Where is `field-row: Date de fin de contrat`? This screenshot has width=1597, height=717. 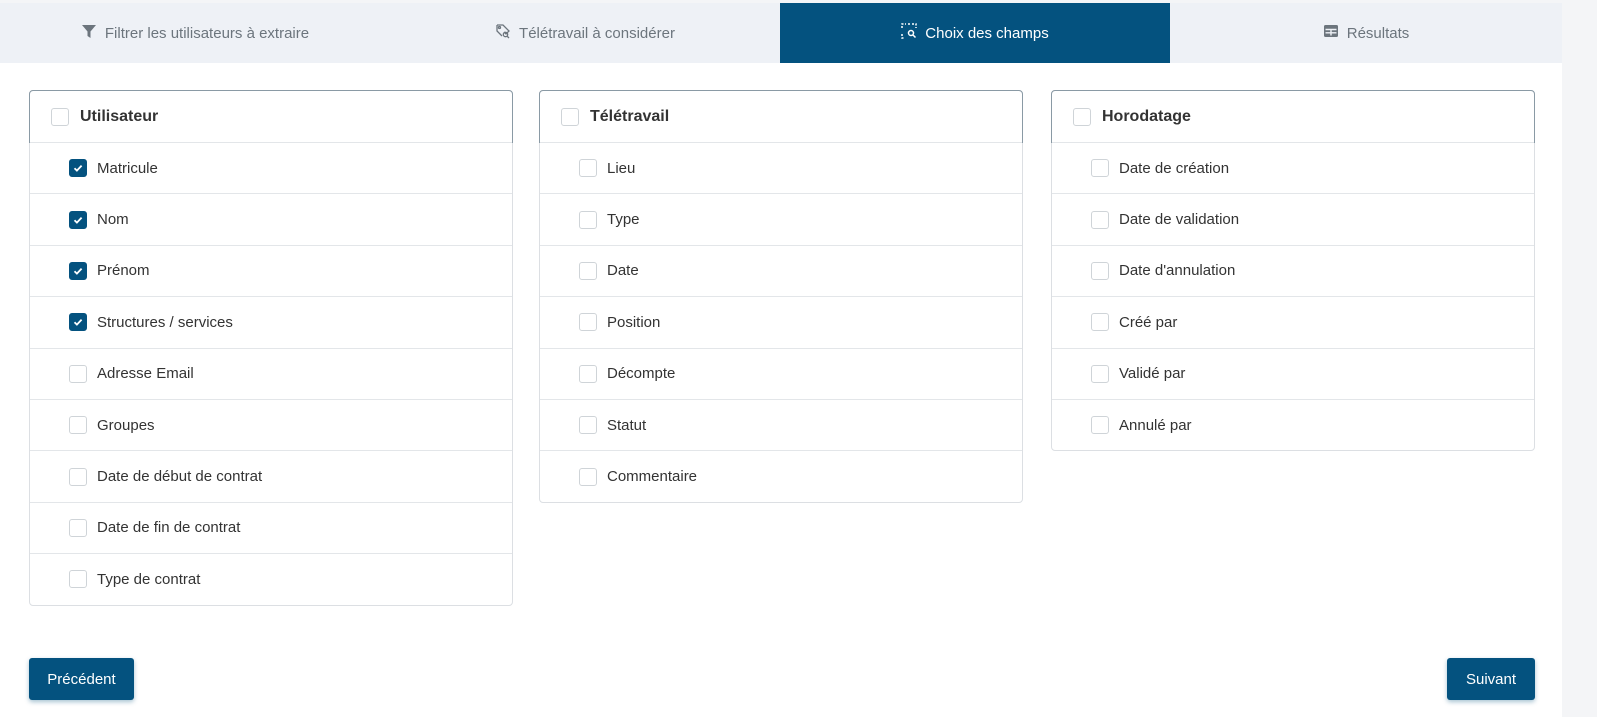 field-row: Date de fin de contrat is located at coordinates (271, 527).